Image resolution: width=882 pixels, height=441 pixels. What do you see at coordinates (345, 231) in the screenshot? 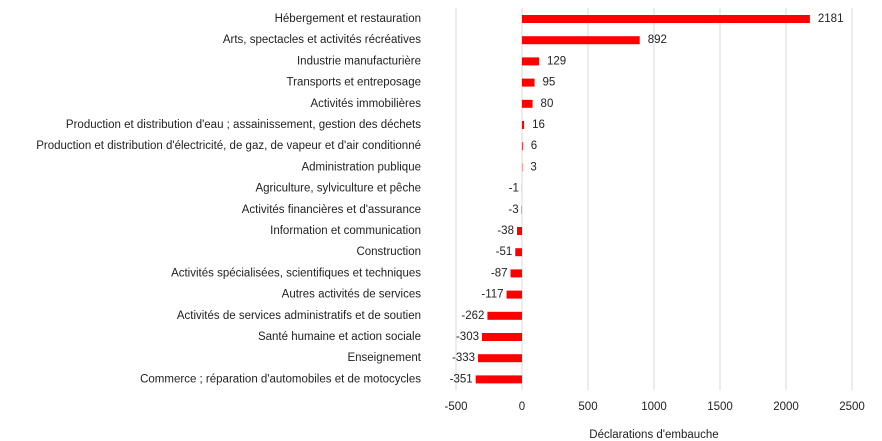
I see `y-tick-label: Information et communication` at bounding box center [345, 231].